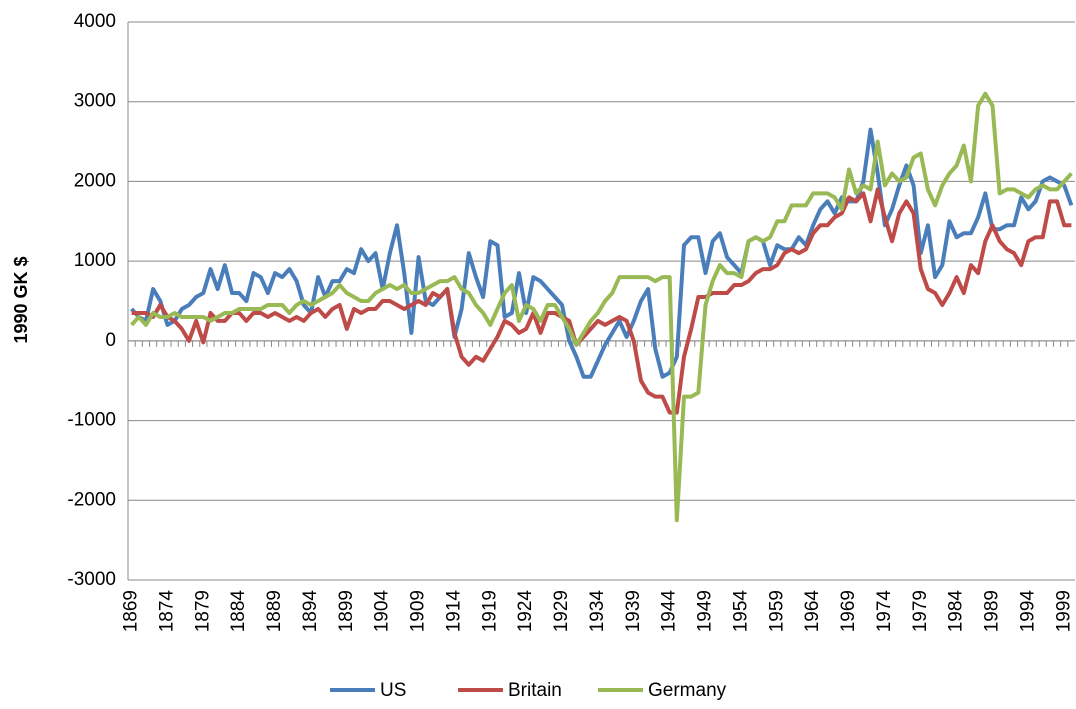 The width and height of the screenshot is (1076, 709). I want to click on y-tick-label: -2000, so click(91, 499).